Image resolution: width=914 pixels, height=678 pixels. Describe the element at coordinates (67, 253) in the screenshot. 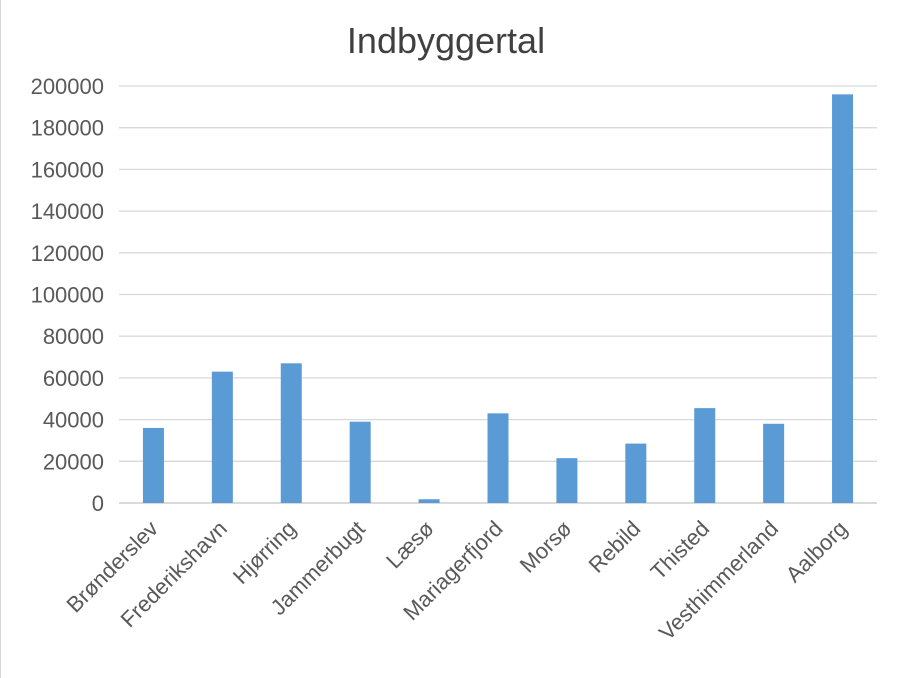

I see `y-tick-label: 120000` at that location.